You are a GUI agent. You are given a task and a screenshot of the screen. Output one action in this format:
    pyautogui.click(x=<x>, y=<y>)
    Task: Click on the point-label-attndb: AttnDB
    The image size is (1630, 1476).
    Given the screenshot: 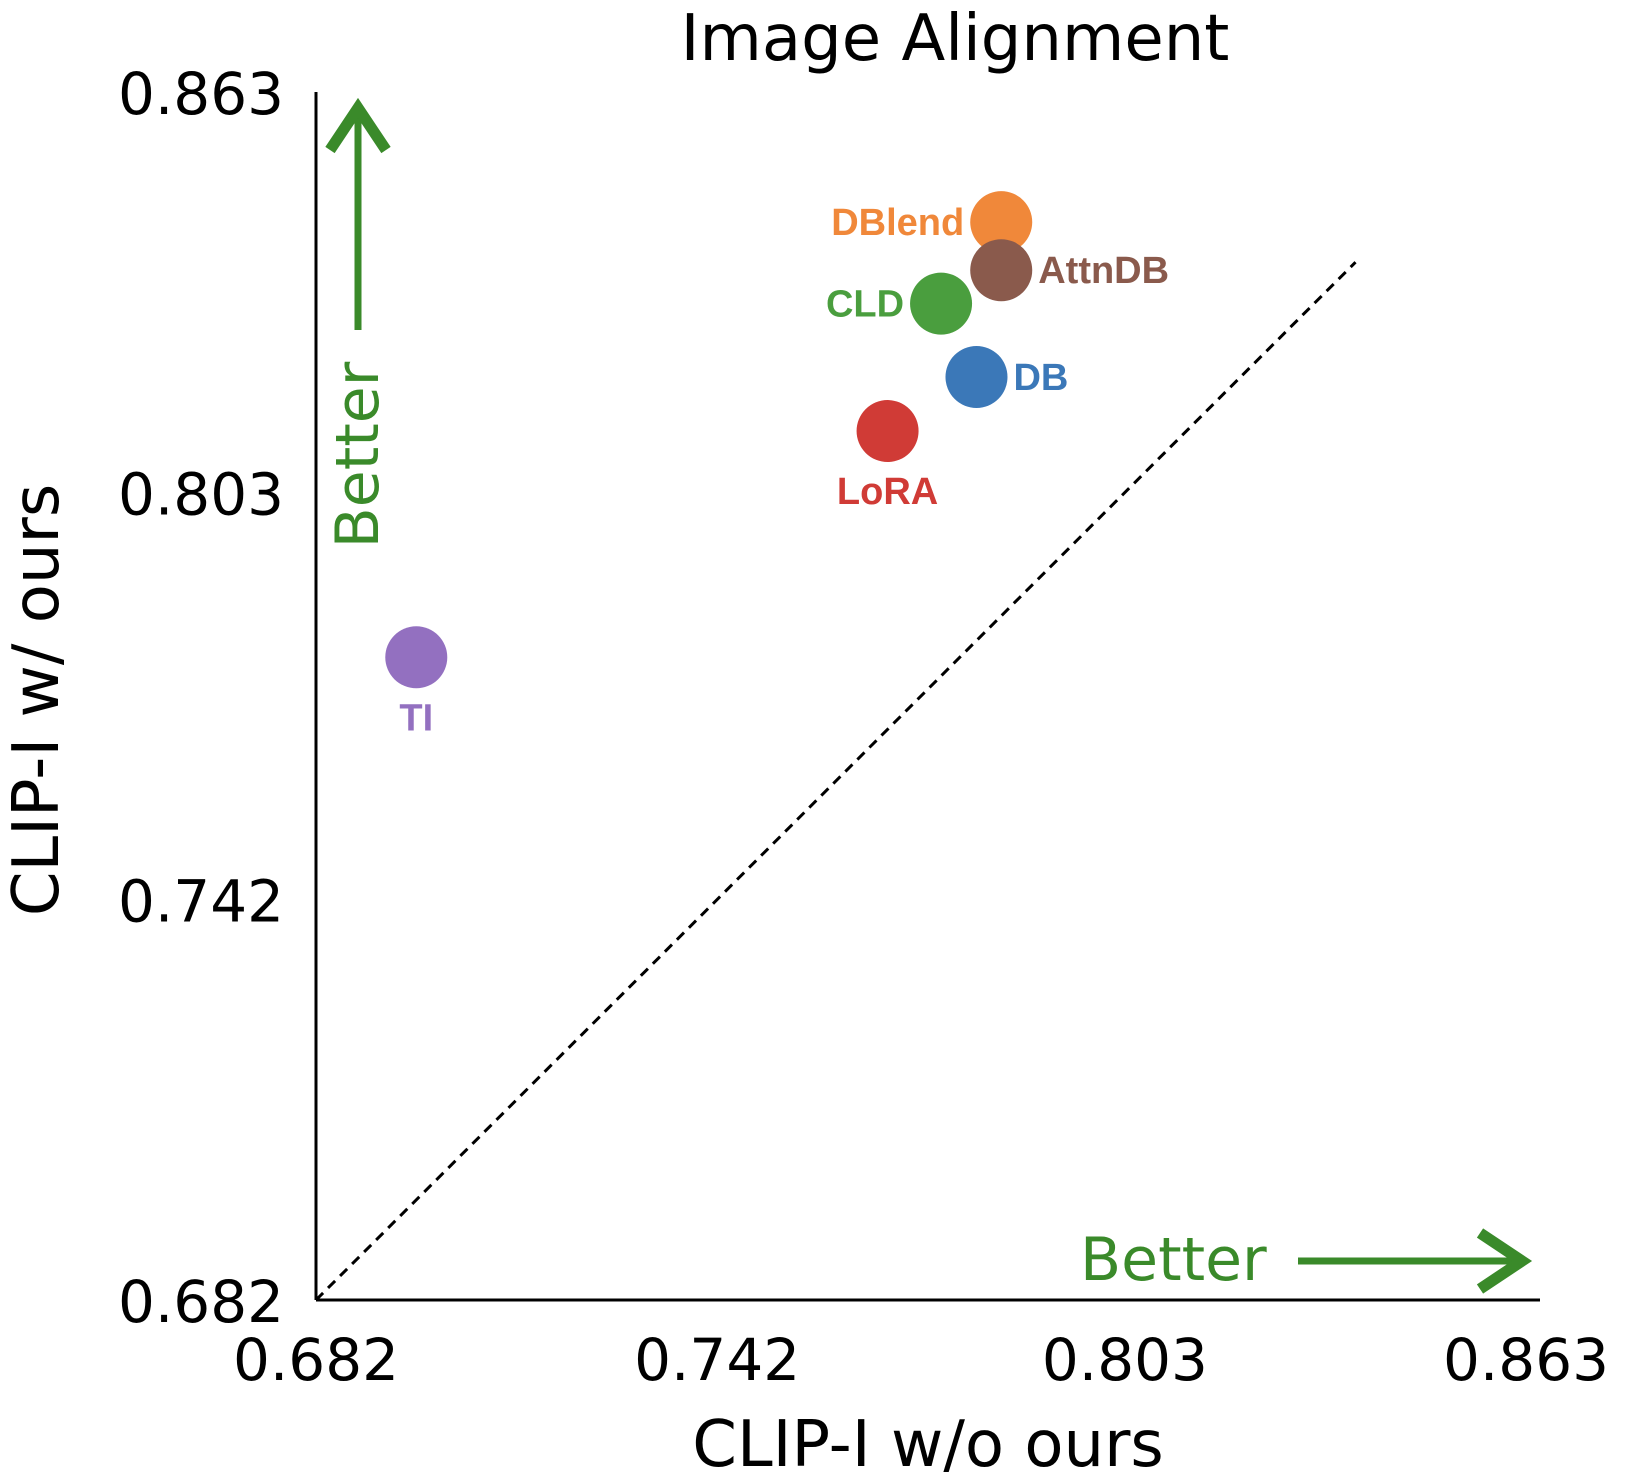 What is the action you would take?
    pyautogui.click(x=1103, y=271)
    